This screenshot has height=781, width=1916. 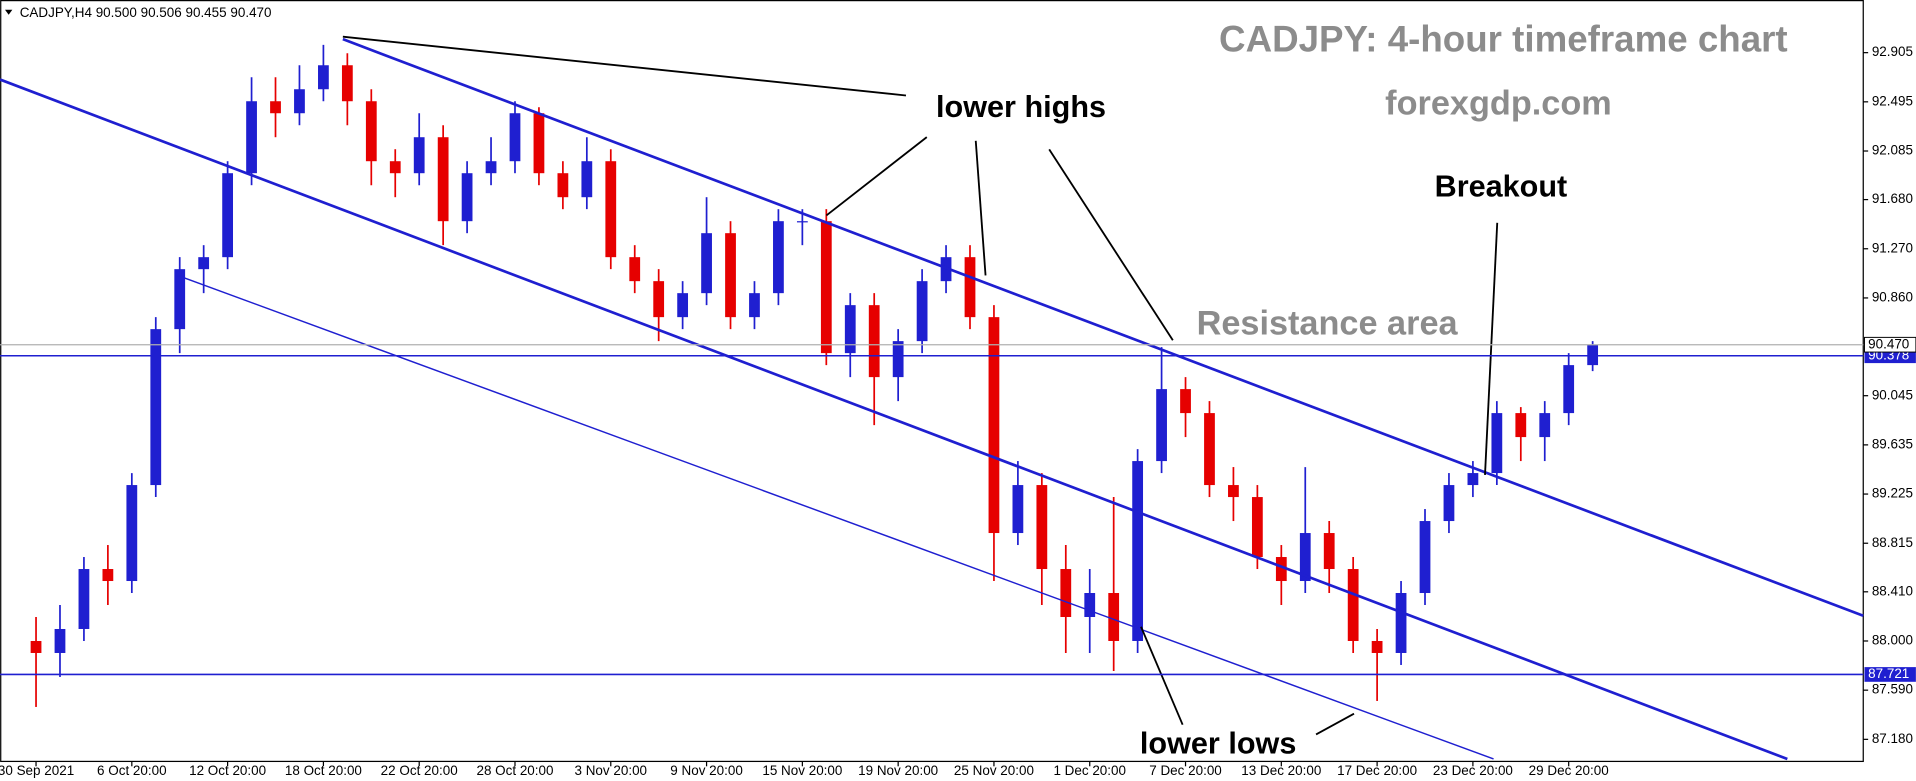 I want to click on y-tick-label: 92.085, so click(x=1892, y=150).